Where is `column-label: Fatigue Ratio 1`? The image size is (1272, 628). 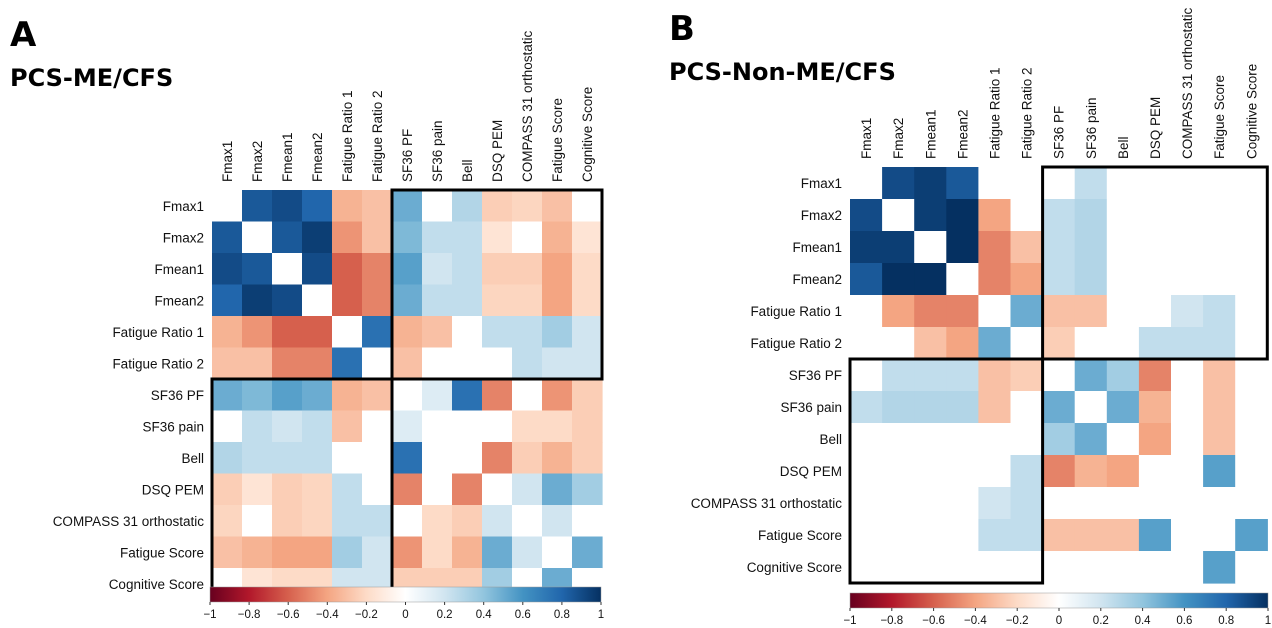
column-label: Fatigue Ratio 1 is located at coordinates (347, 136).